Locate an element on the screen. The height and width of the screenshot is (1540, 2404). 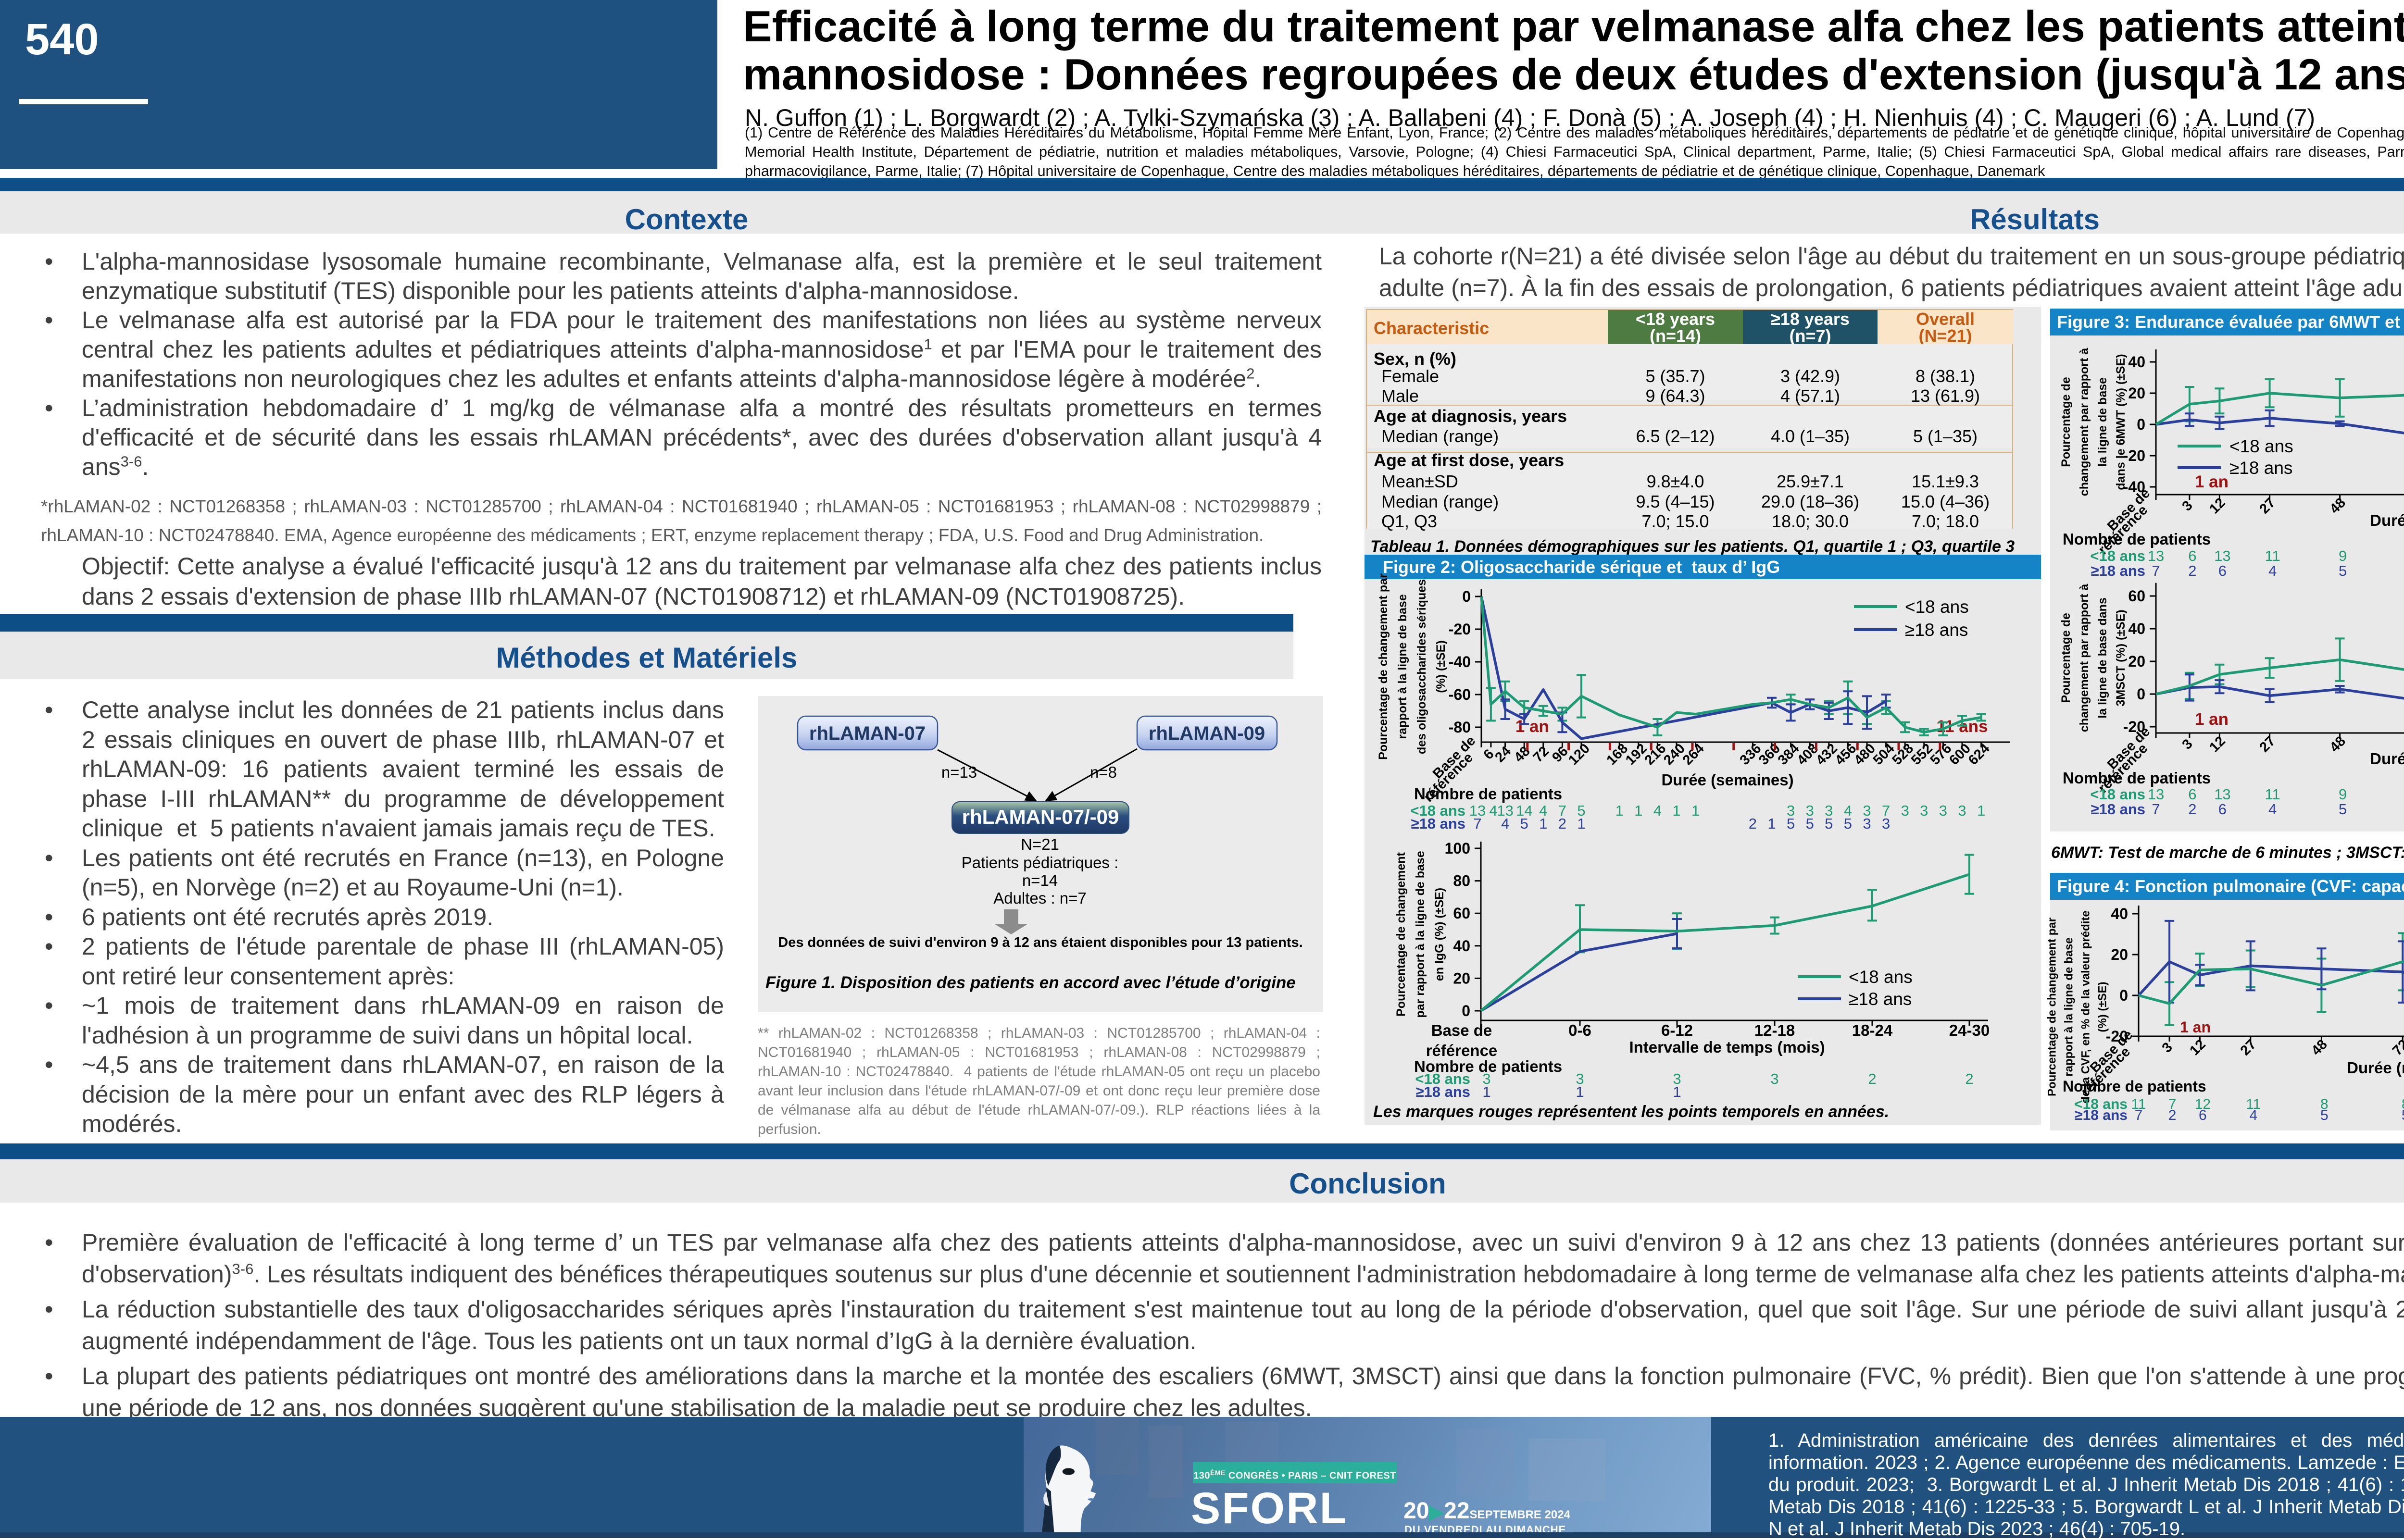
svg-text: 100 is located at coordinates (1457, 848).